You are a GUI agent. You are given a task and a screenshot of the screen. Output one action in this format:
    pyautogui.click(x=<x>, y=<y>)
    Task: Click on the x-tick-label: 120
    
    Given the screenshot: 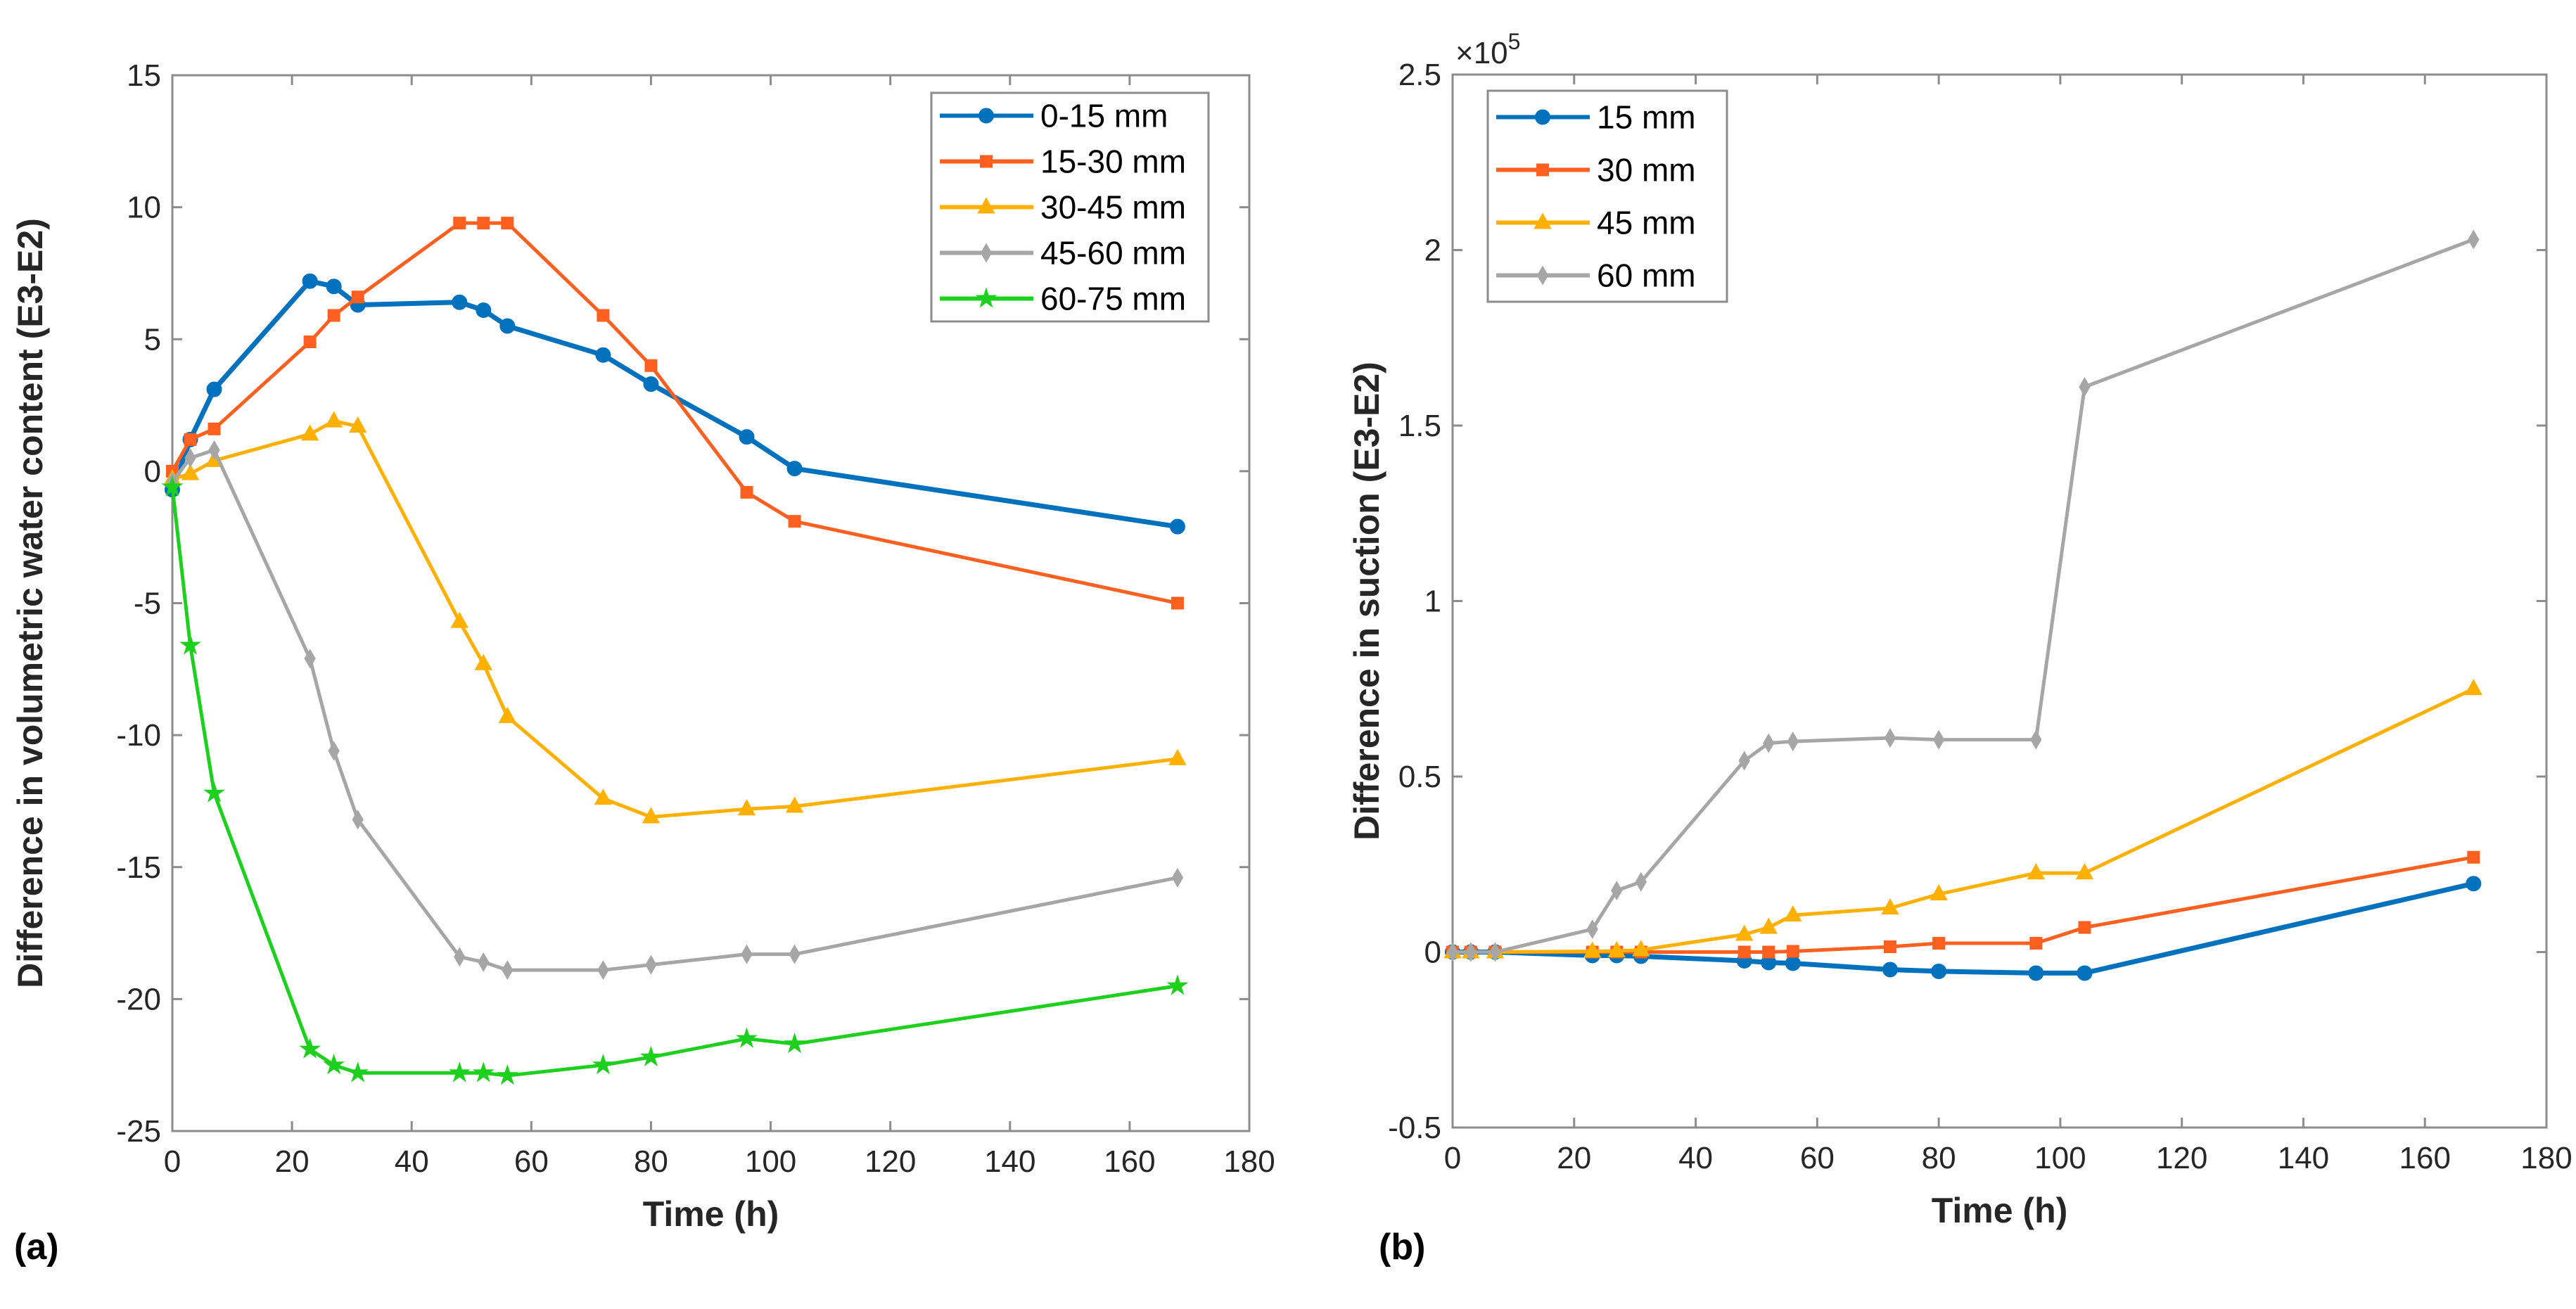 What is the action you would take?
    pyautogui.click(x=890, y=1161)
    